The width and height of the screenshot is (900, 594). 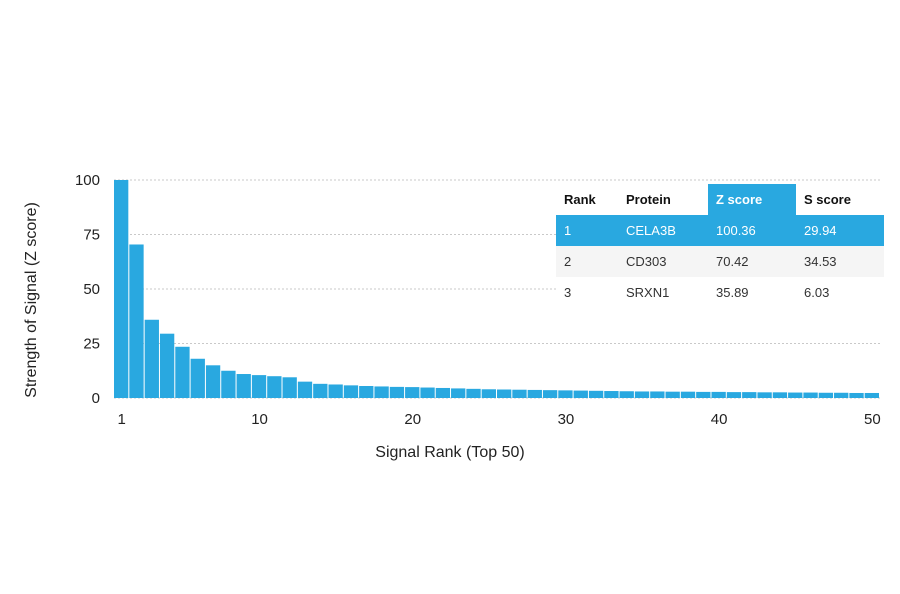 I want to click on x-tick-label: 50, so click(x=872, y=419).